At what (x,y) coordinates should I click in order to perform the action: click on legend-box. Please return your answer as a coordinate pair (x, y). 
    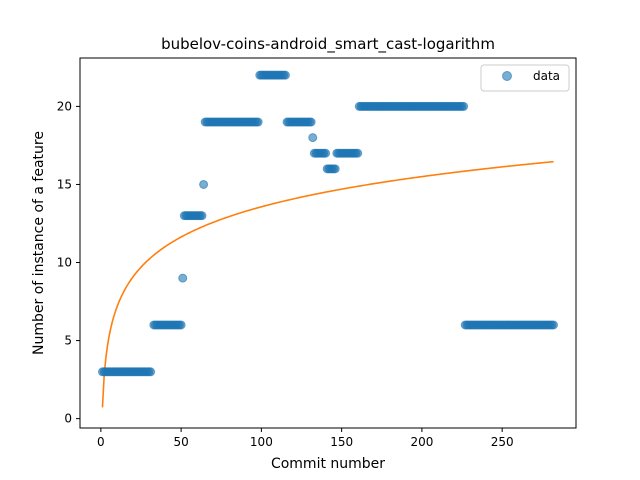
    Looking at the image, I should click on (525, 78).